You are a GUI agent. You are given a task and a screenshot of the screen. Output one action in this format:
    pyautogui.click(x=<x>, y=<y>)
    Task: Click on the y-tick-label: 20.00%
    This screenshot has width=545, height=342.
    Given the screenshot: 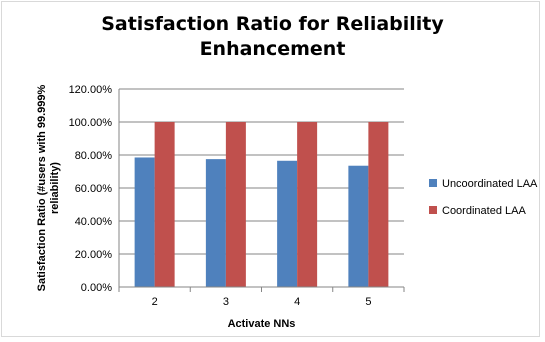 What is the action you would take?
    pyautogui.click(x=94, y=255)
    